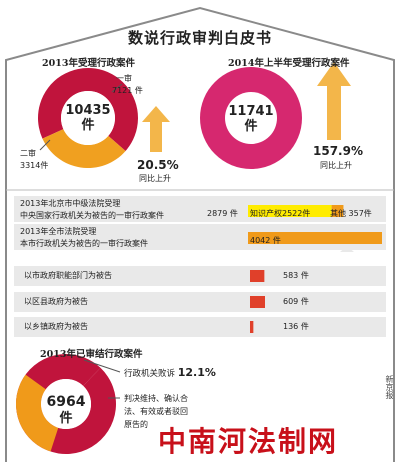 Image resolution: width=400 pixels, height=470 pixels. I want to click on pie-2013-hole, so click(88, 118).